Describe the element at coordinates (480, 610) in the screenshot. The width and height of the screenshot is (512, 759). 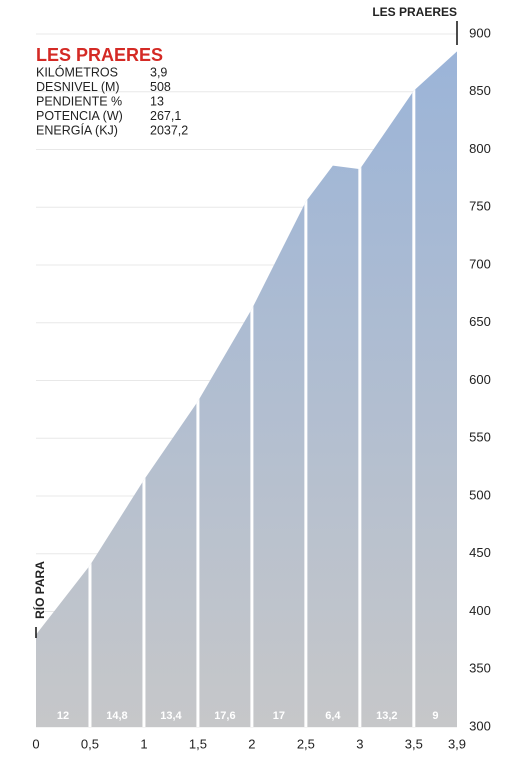
I see `y-tick-label: 400` at that location.